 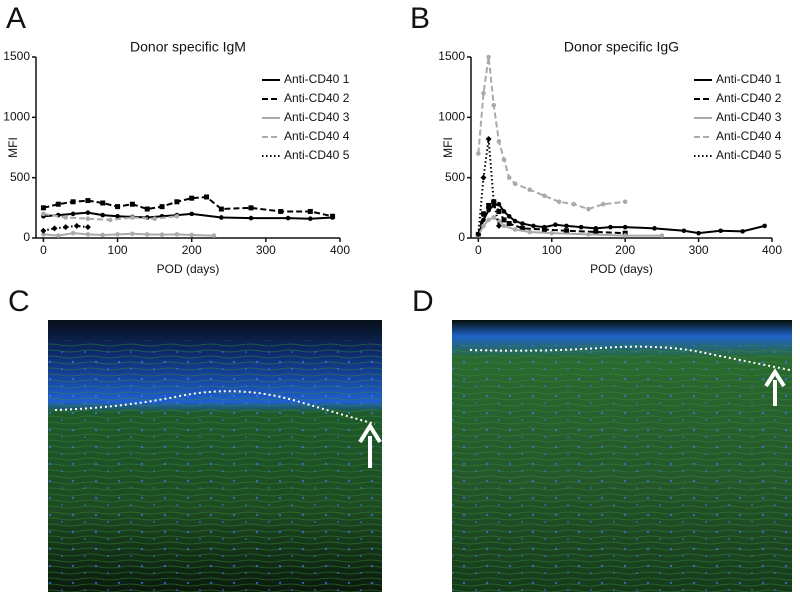 I want to click on legend-label: Anti-CD40 4, so click(x=317, y=136).